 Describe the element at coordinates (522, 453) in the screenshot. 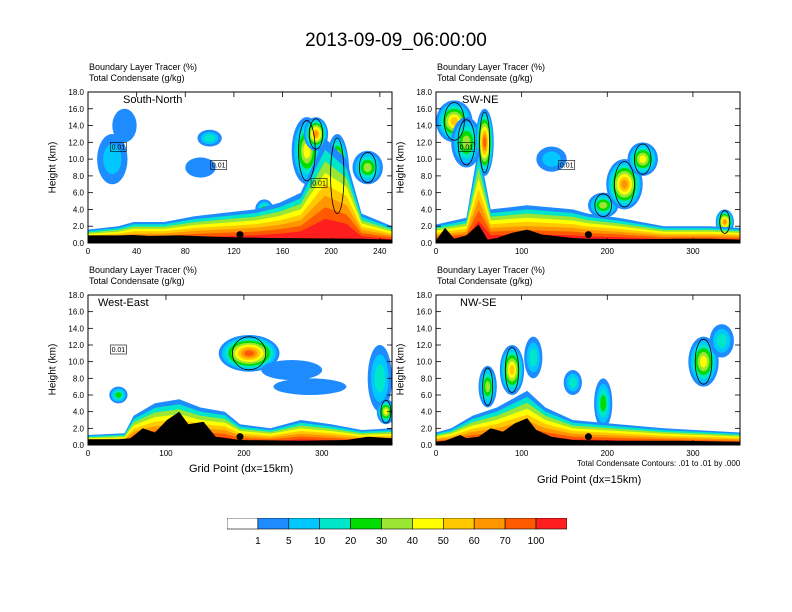

I see `panel-4-xtick-label-1: 100` at that location.